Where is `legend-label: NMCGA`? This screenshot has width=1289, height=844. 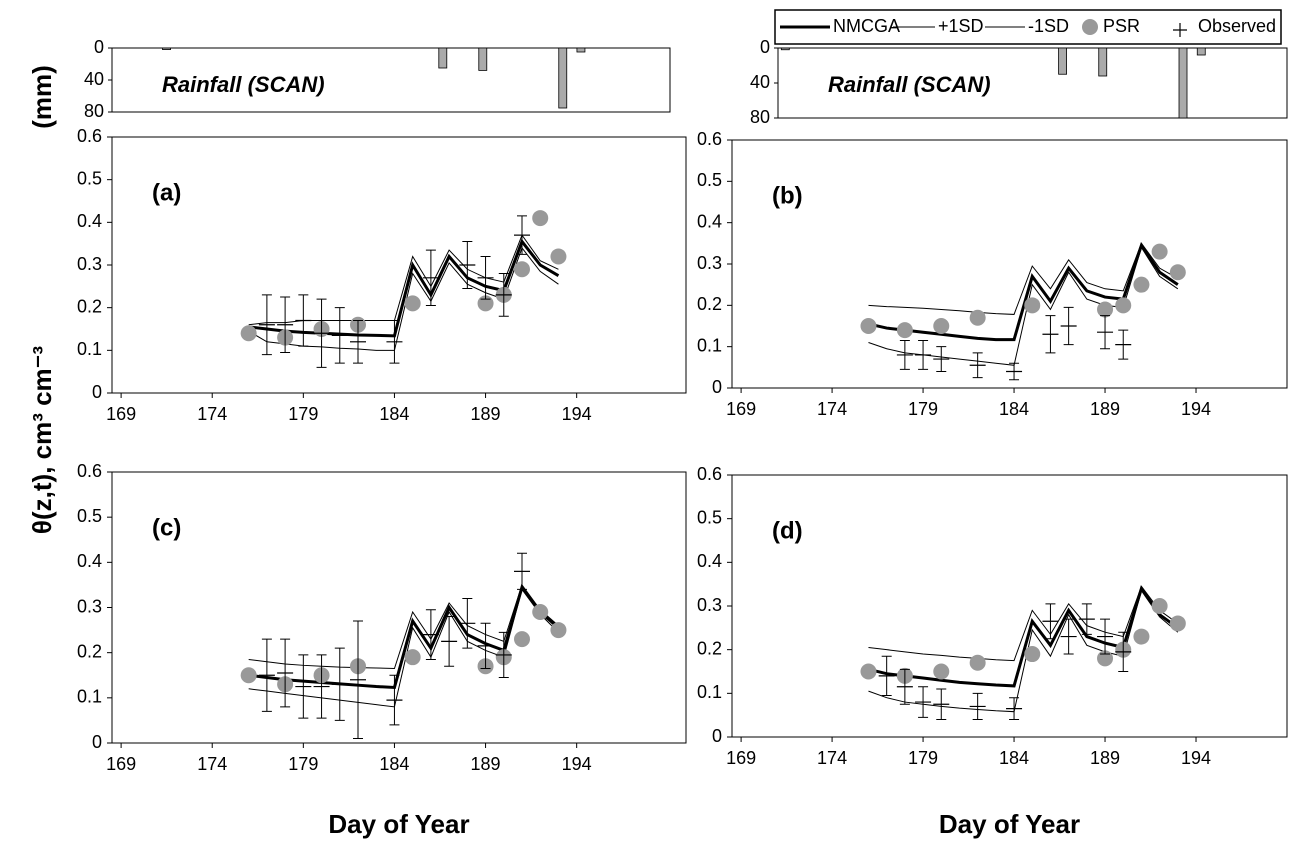
legend-label: NMCGA is located at coordinates (866, 26).